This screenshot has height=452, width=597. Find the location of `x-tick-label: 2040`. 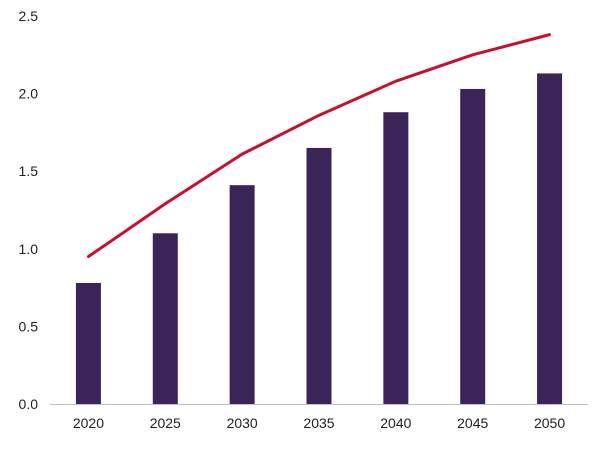

x-tick-label: 2040 is located at coordinates (395, 423).